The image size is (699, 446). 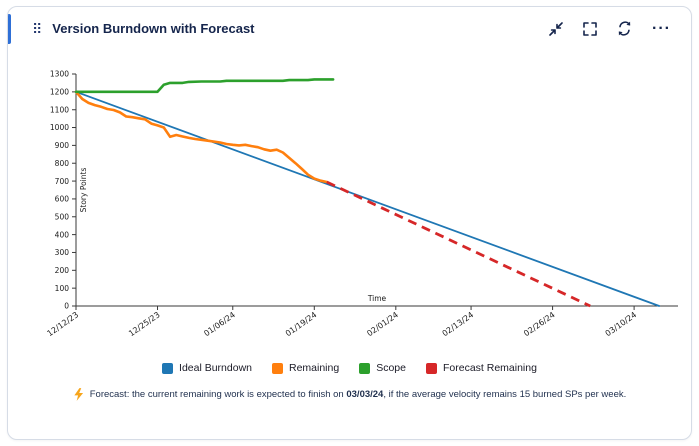 I want to click on svg-text: 100, so click(x=62, y=288).